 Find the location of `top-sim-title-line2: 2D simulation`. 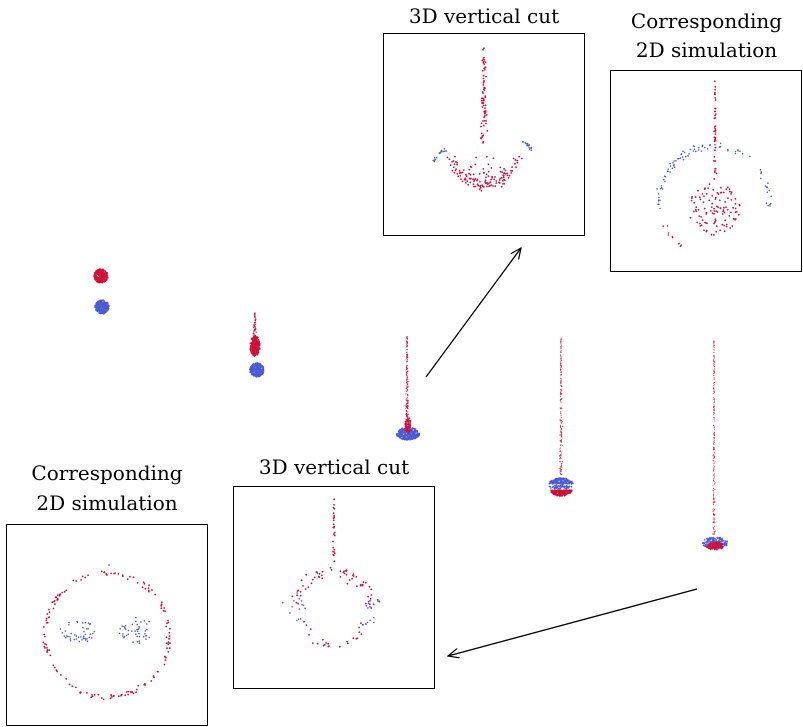

top-sim-title-line2: 2D simulation is located at coordinates (706, 50).